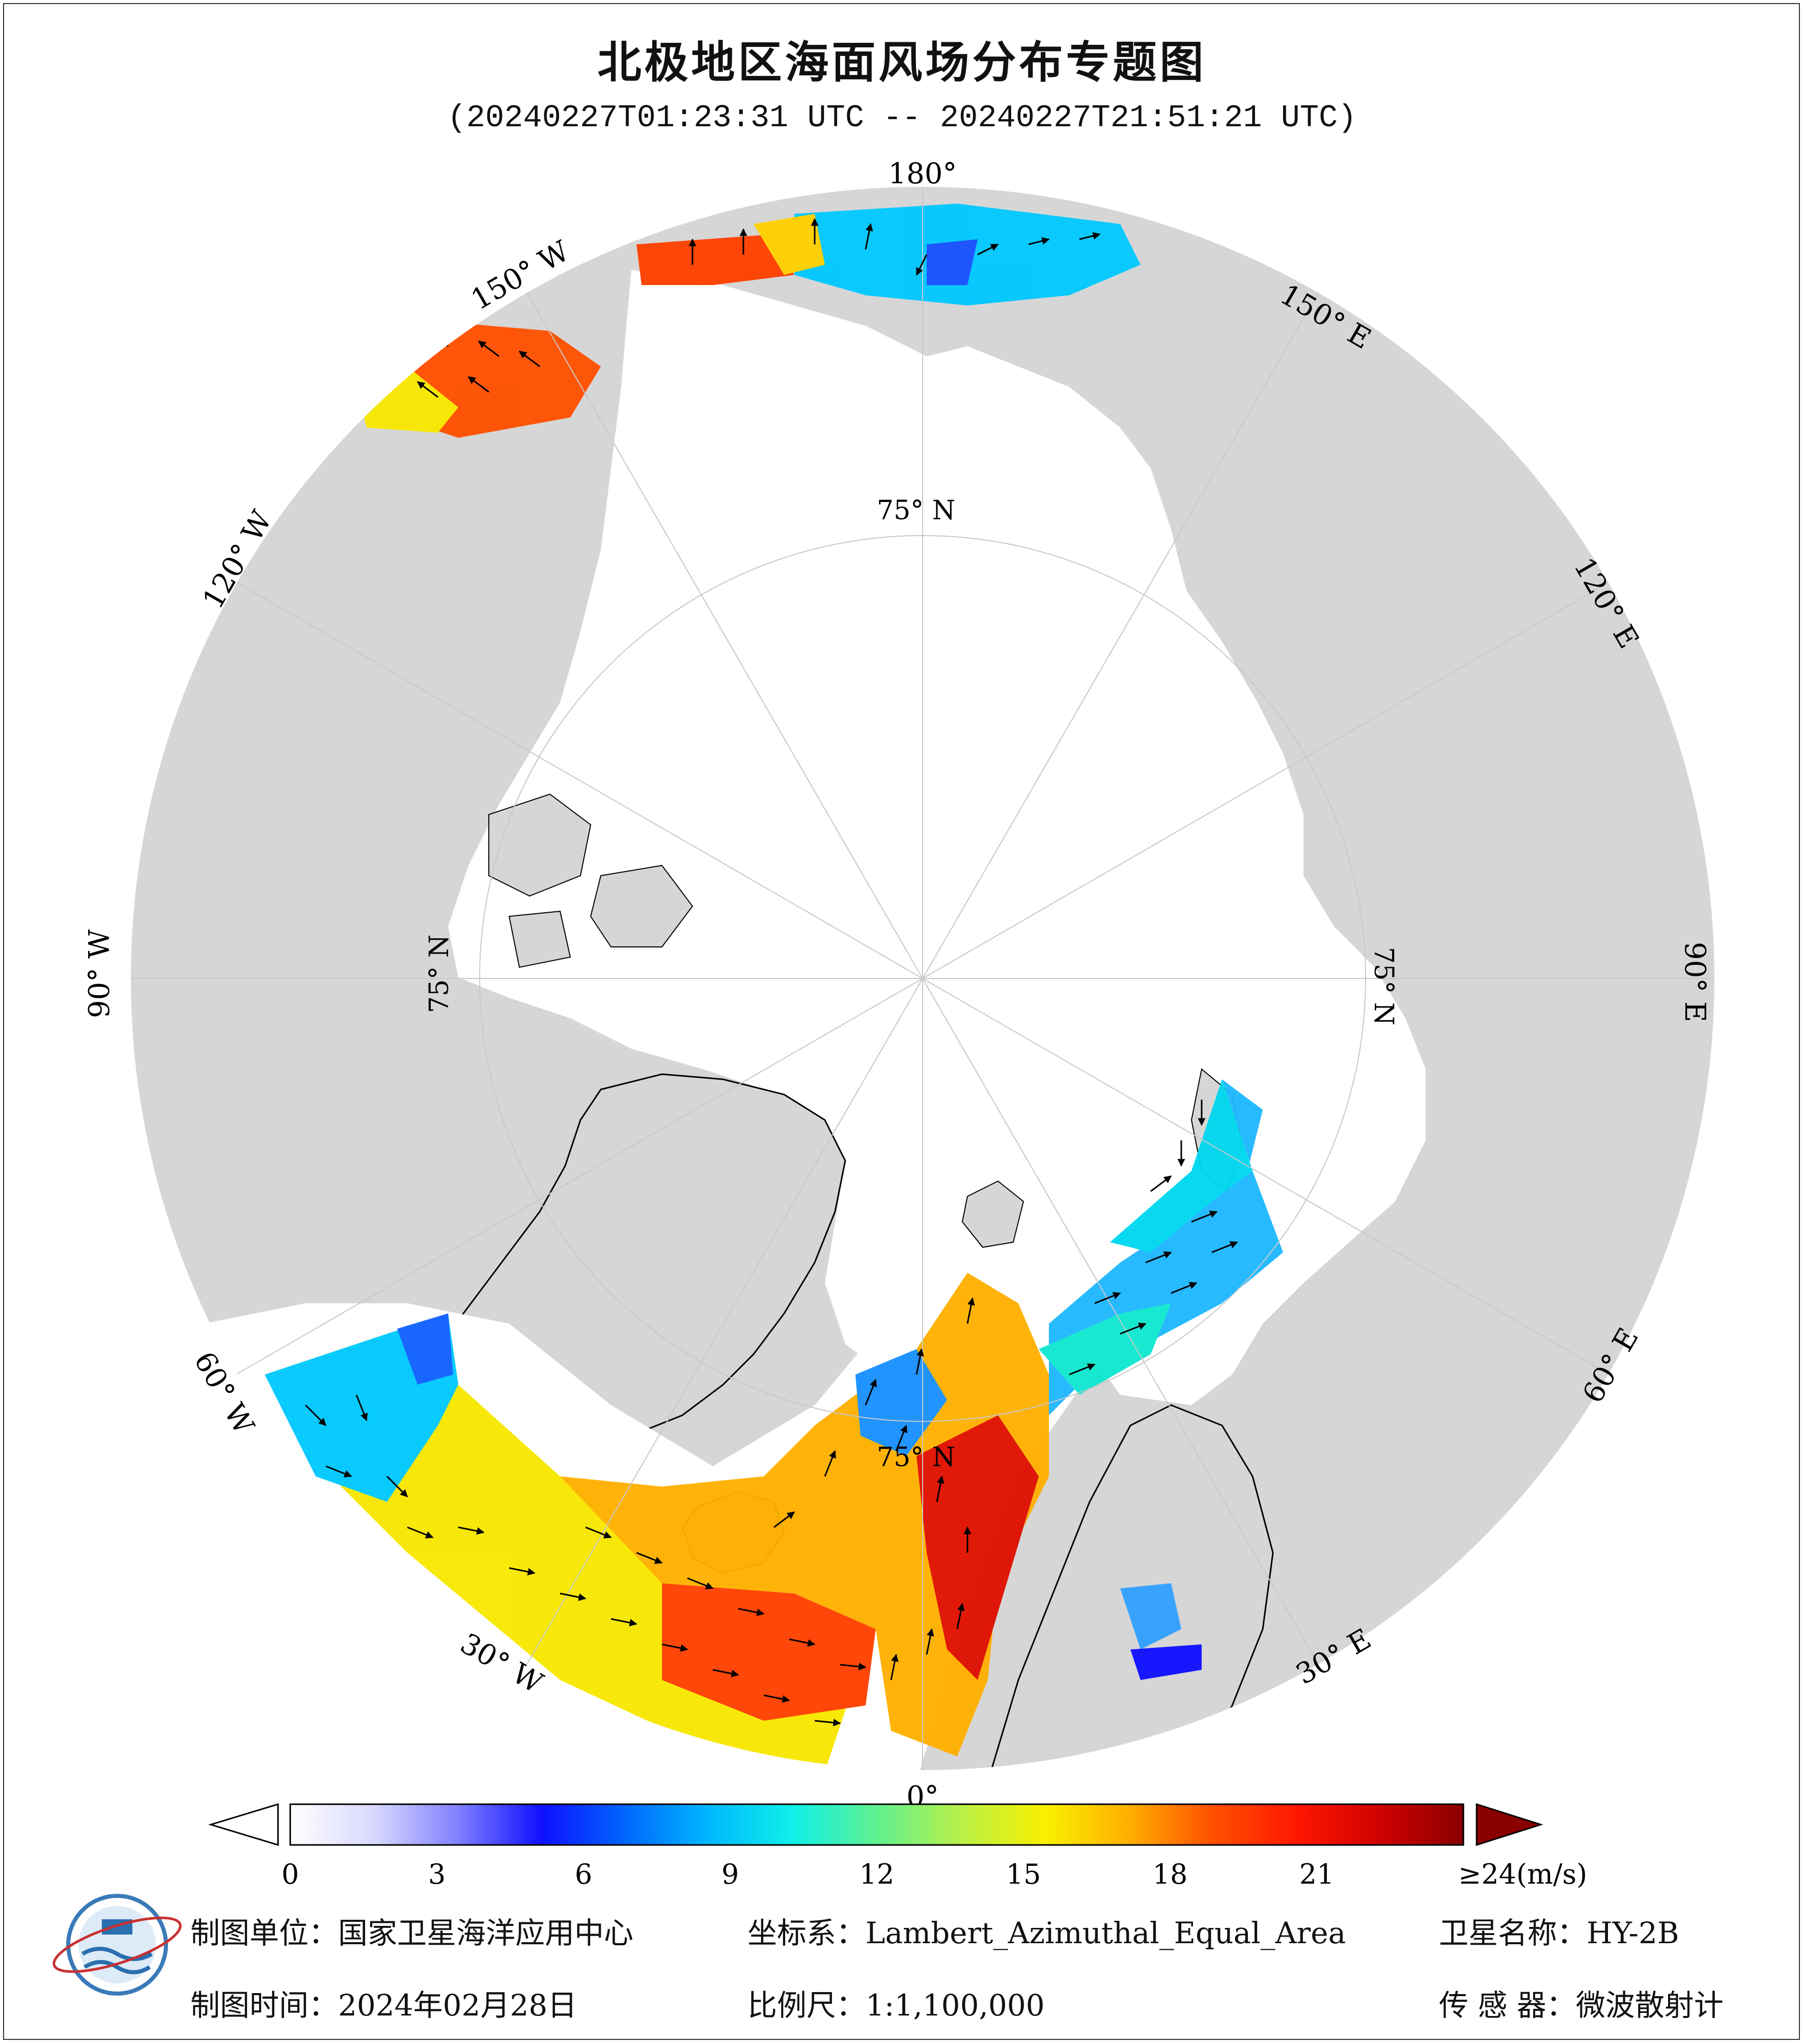  Describe the element at coordinates (1317, 1874) in the screenshot. I see `colorbar-tick-label: 21` at that location.